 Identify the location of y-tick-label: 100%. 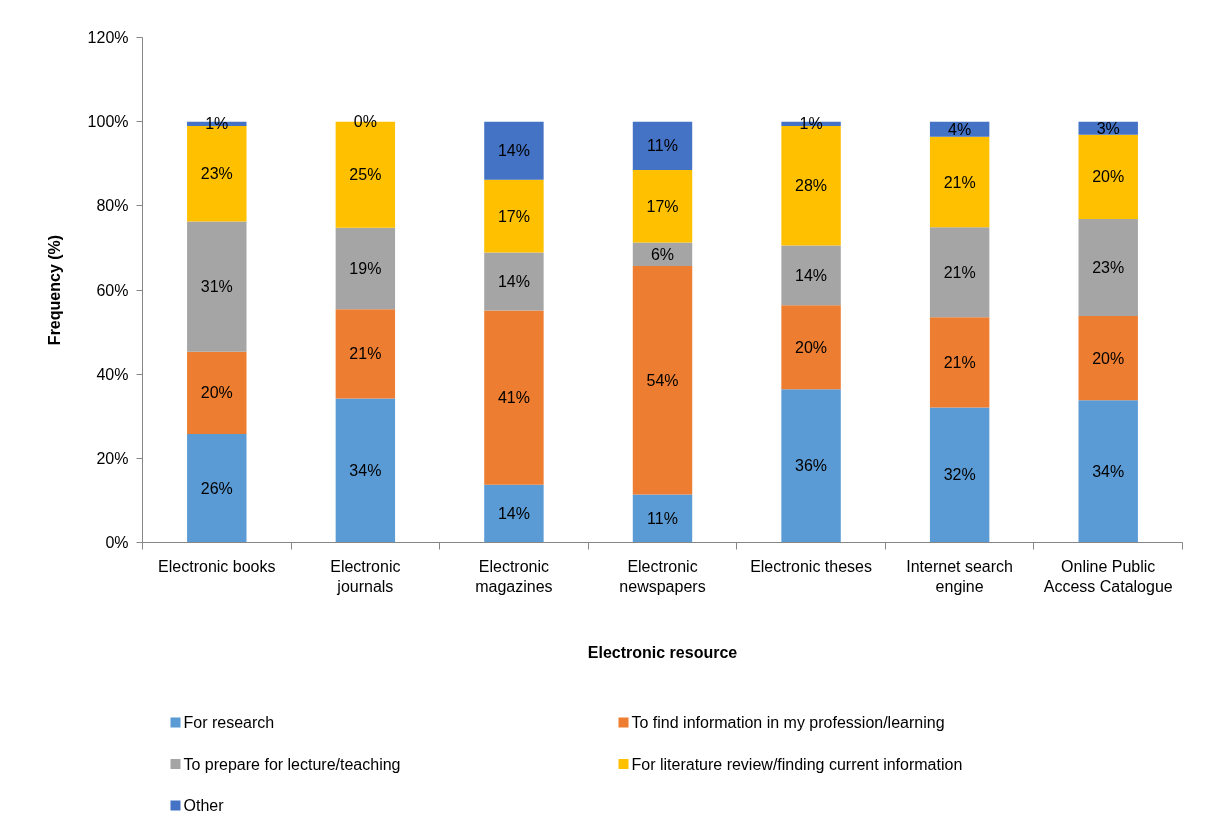
(108, 122).